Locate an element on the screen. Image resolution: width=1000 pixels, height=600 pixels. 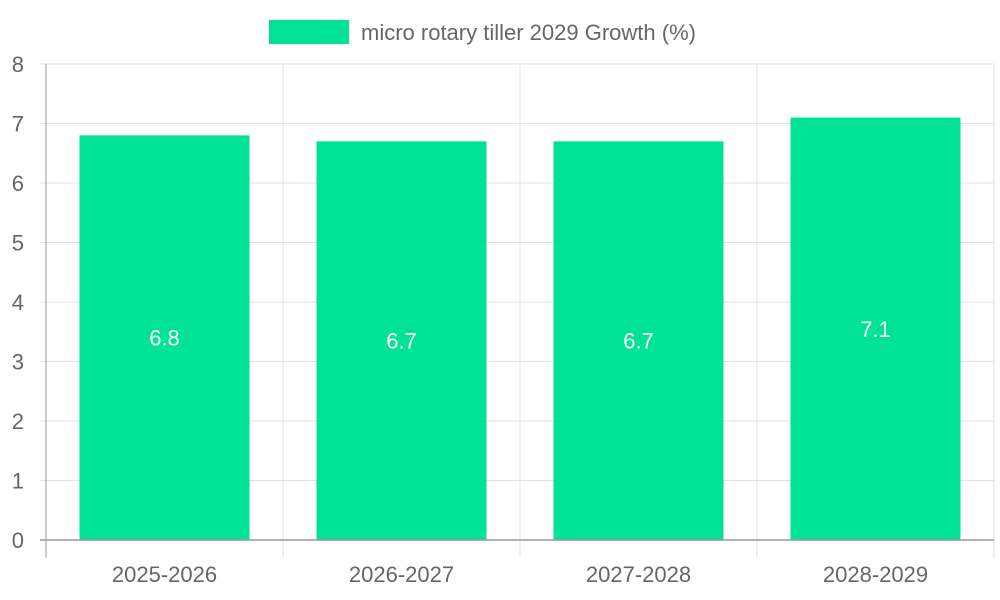
x-tick-label-2025-2026: 2025-2026 is located at coordinates (164, 574).